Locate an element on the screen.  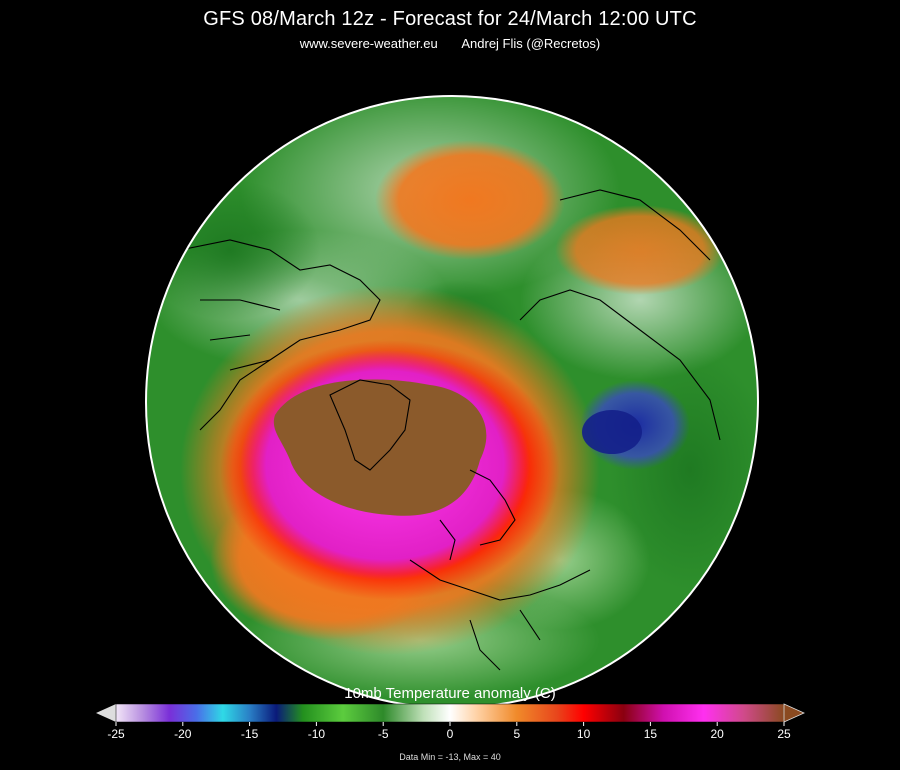
colorbar-tick-label: -20 is located at coordinates (183, 734).